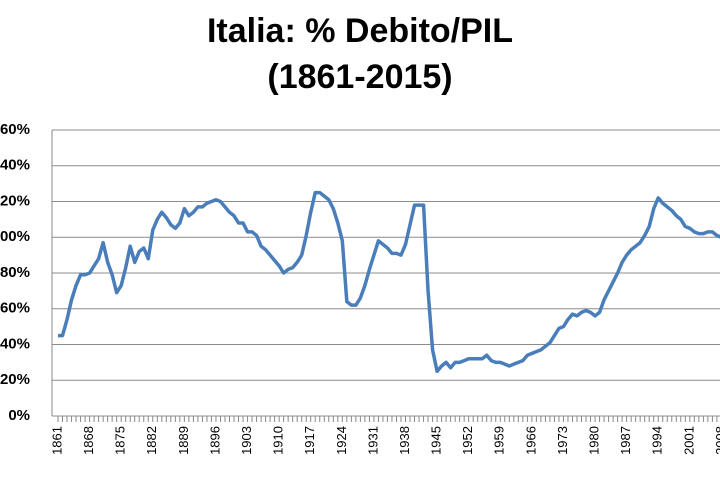  Describe the element at coordinates (499, 440) in the screenshot. I see `x-tick-label: 1959` at that location.